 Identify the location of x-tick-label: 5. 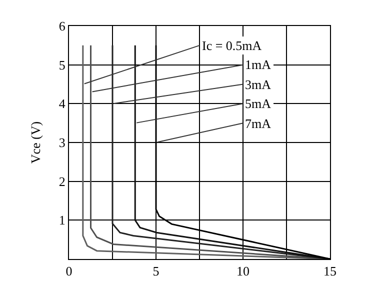
(156, 271).